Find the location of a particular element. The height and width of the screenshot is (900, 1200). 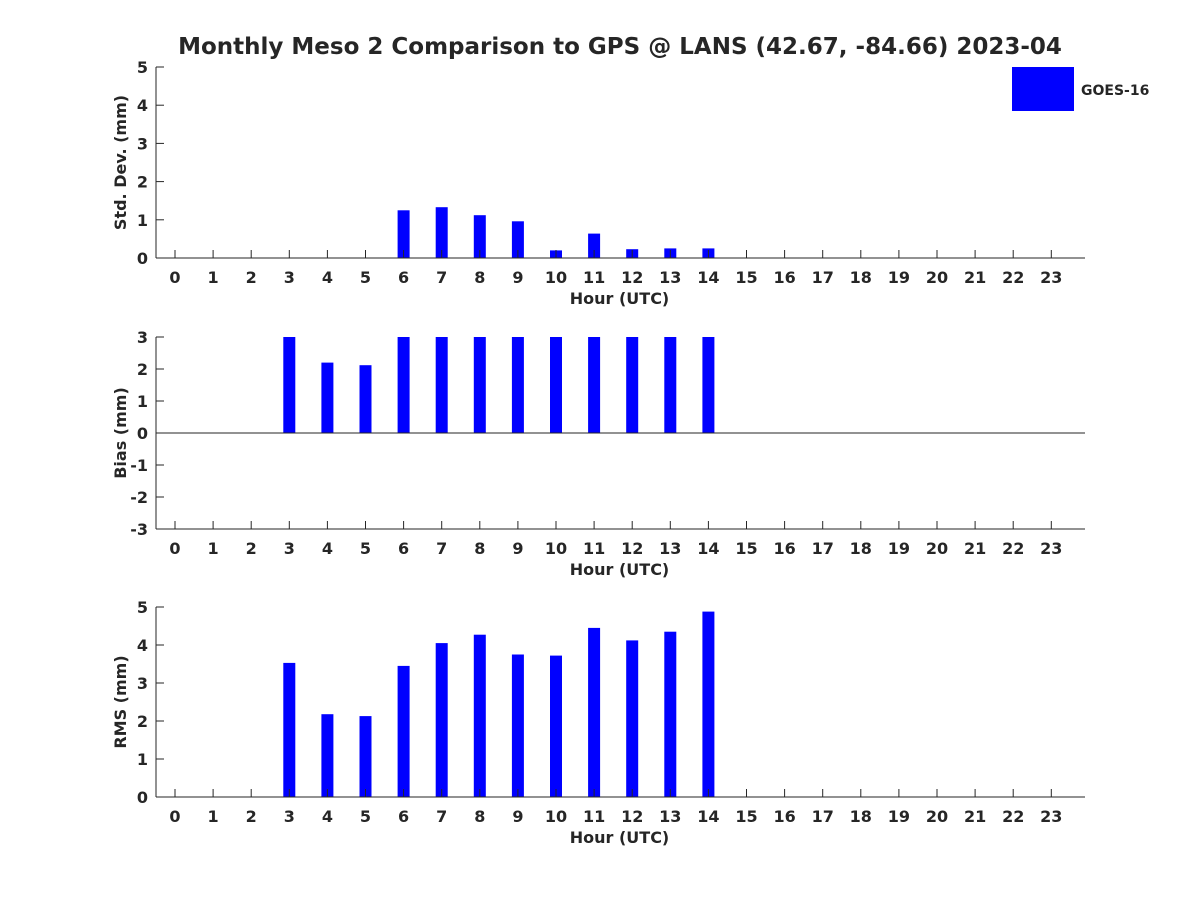

bias-x-tick-label: 9 is located at coordinates (517, 548).